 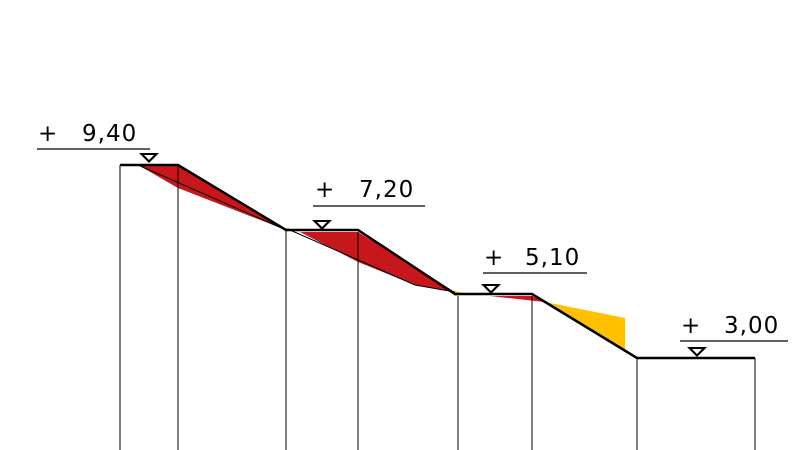 What do you see at coordinates (552, 258) in the screenshot?
I see `level-value: 5,10` at bounding box center [552, 258].